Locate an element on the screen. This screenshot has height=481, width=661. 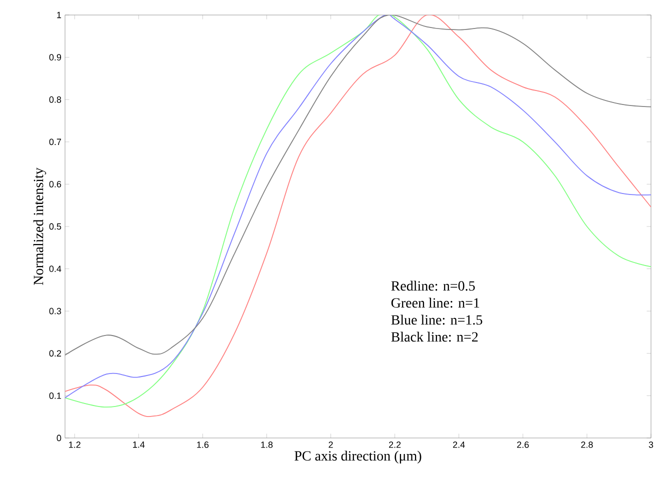
y-axis-title: Normalized intensity is located at coordinates (39, 226).